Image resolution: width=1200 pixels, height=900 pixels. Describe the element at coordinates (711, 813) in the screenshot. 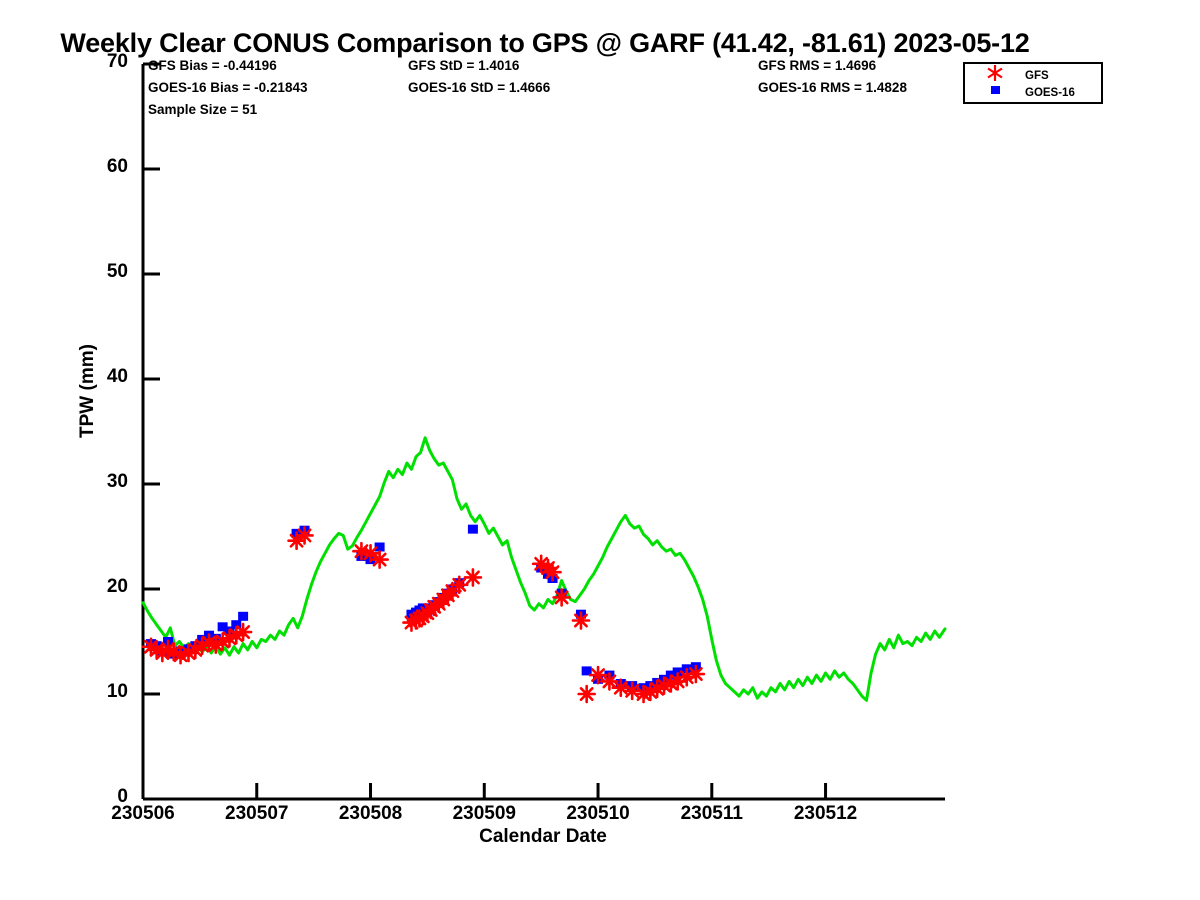

I see `x-tick-label: 230511` at that location.